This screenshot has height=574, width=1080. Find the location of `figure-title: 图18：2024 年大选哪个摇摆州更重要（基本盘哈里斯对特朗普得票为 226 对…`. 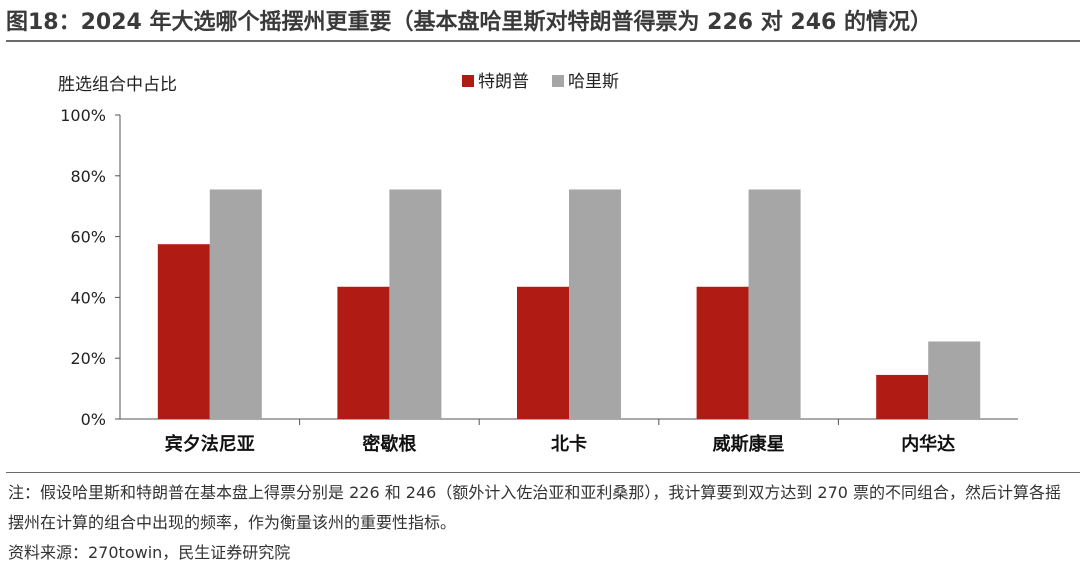

figure-title: 图18：2024 年大选哪个摇摆州更重要（基本盘哈里斯对特朗普得票为 226 对… is located at coordinates (469, 22).